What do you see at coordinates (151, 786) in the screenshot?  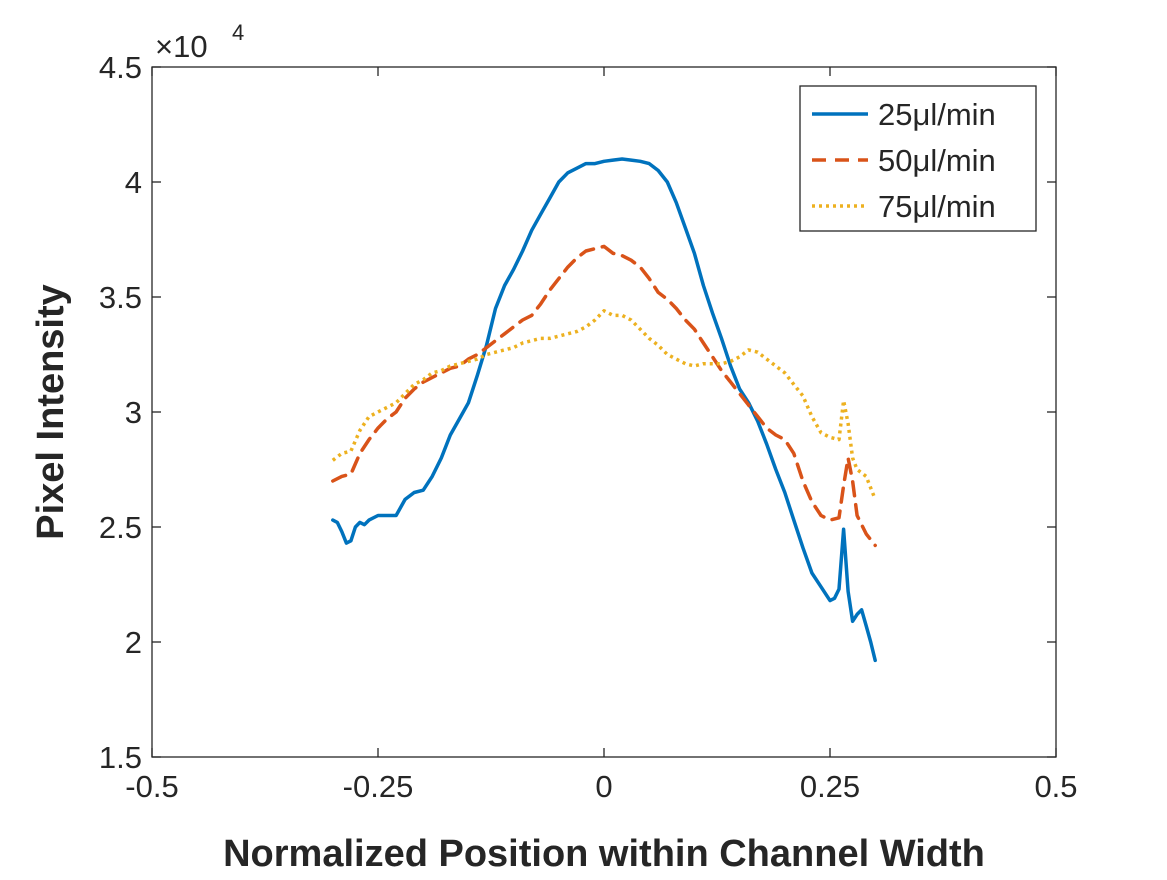 I see `x-tick-label: -0.5` at bounding box center [151, 786].